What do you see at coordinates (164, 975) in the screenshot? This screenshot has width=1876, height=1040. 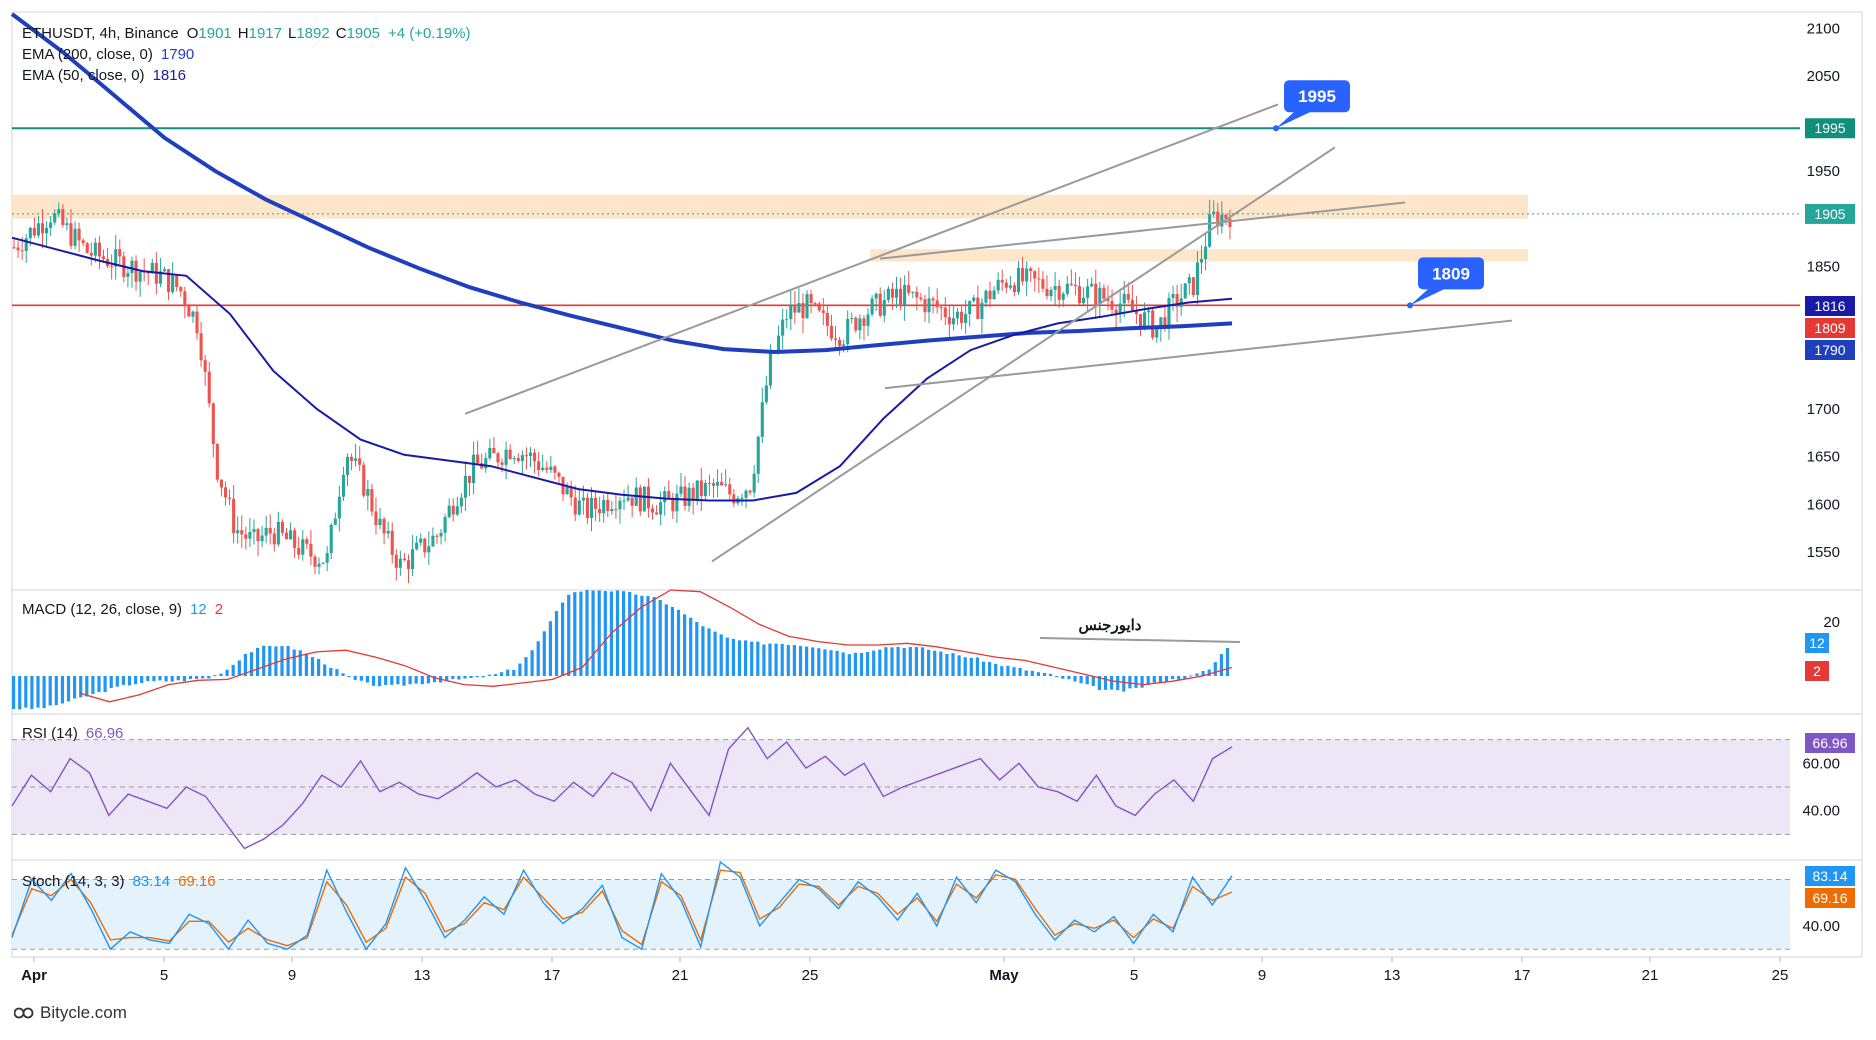 I see `time-axis-tick: 5` at bounding box center [164, 975].